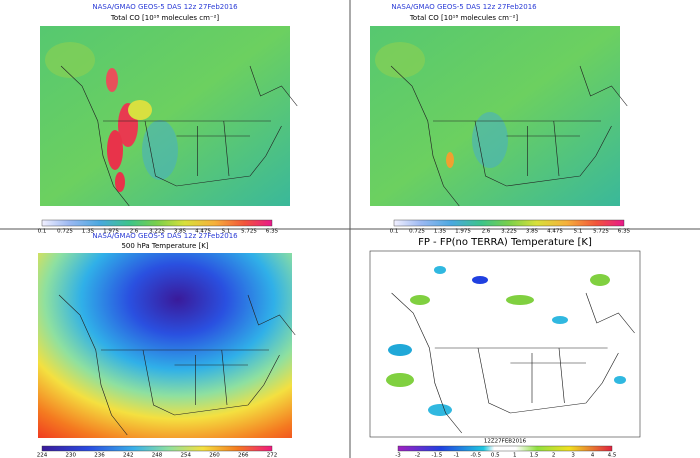 The image size is (700, 458). I want to click on colorbar-tick-label: 1, so click(515, 455).